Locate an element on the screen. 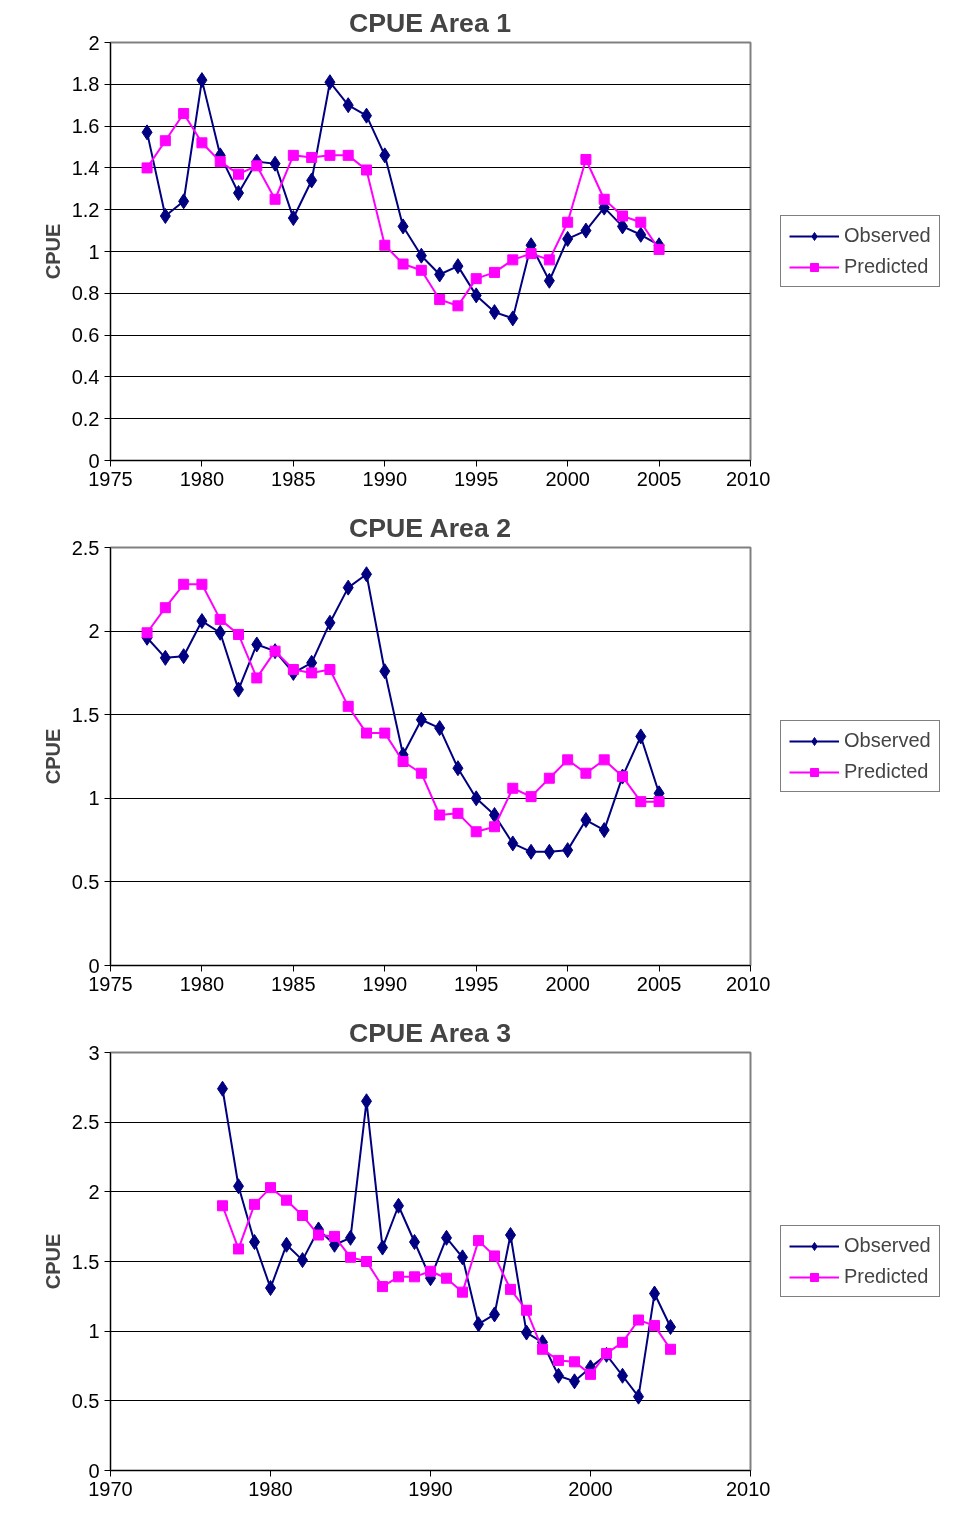 The width and height of the screenshot is (960, 1537). y-tick-label: 1.5 is located at coordinates (85, 714).